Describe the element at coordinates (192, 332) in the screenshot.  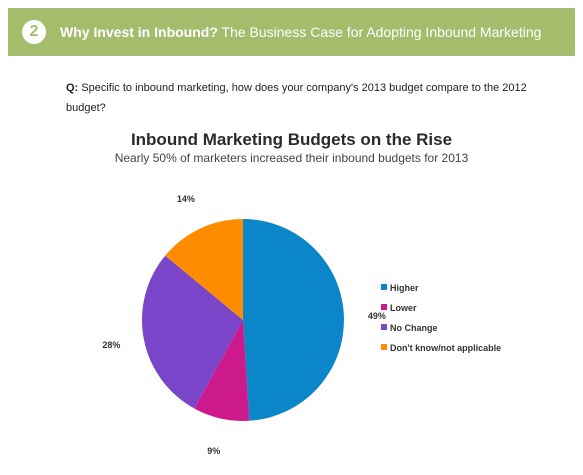
I see `pie-slice-no-change` at that location.